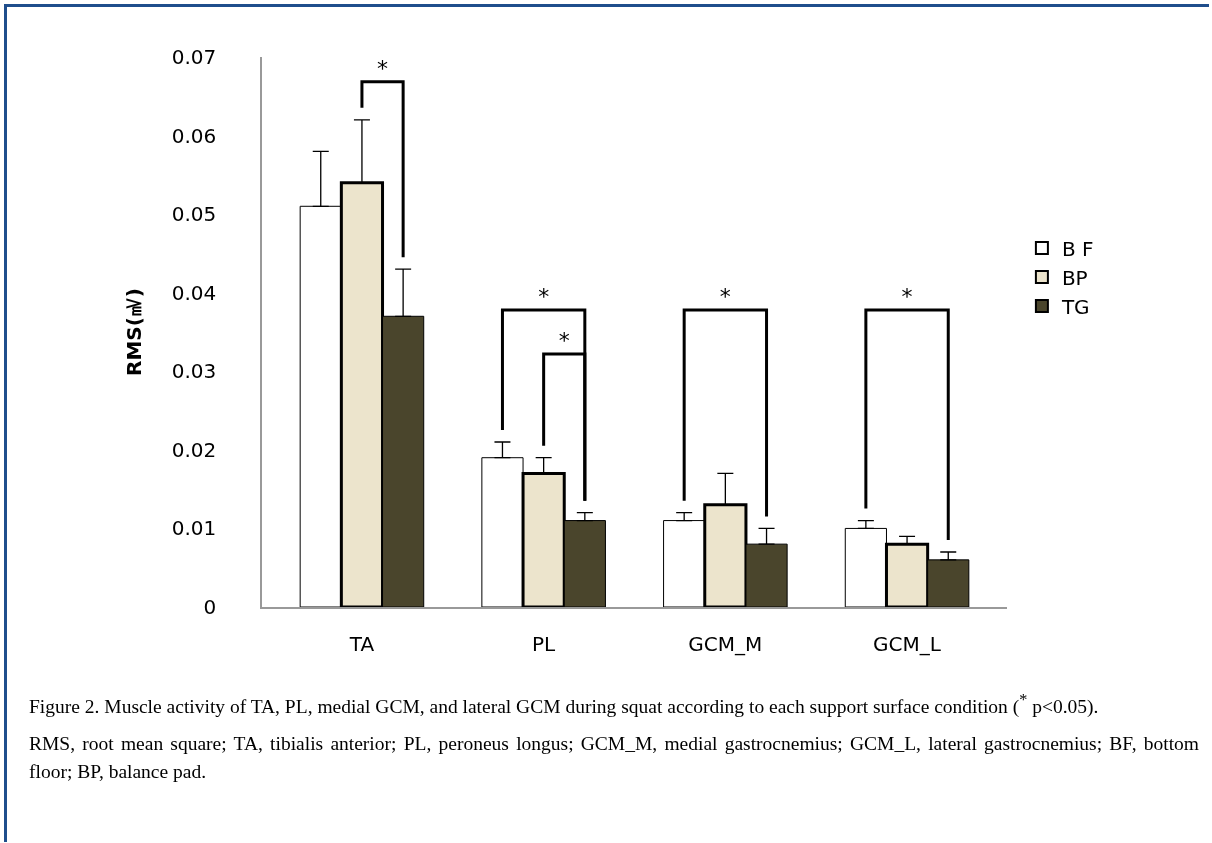 This screenshot has width=1212, height=843. What do you see at coordinates (1077, 248) in the screenshot?
I see `legend-label: B F` at bounding box center [1077, 248].